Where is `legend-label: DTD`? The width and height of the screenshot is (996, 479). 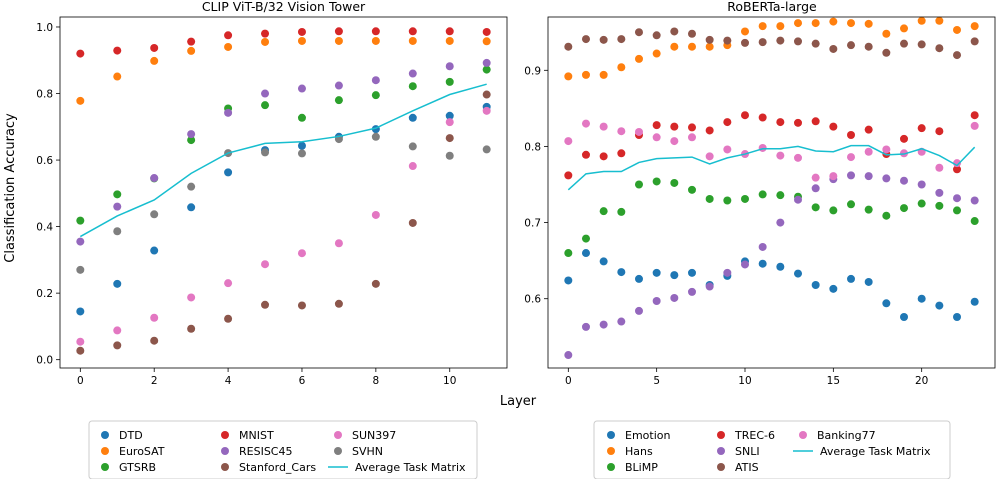
legend-label: DTD is located at coordinates (131, 435).